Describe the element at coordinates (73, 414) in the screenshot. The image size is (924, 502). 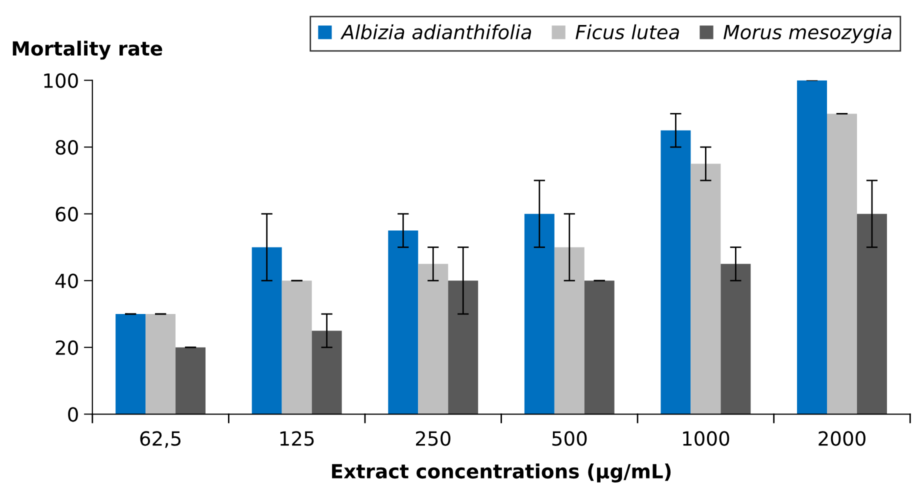
I see `y-tick-label: 0` at that location.